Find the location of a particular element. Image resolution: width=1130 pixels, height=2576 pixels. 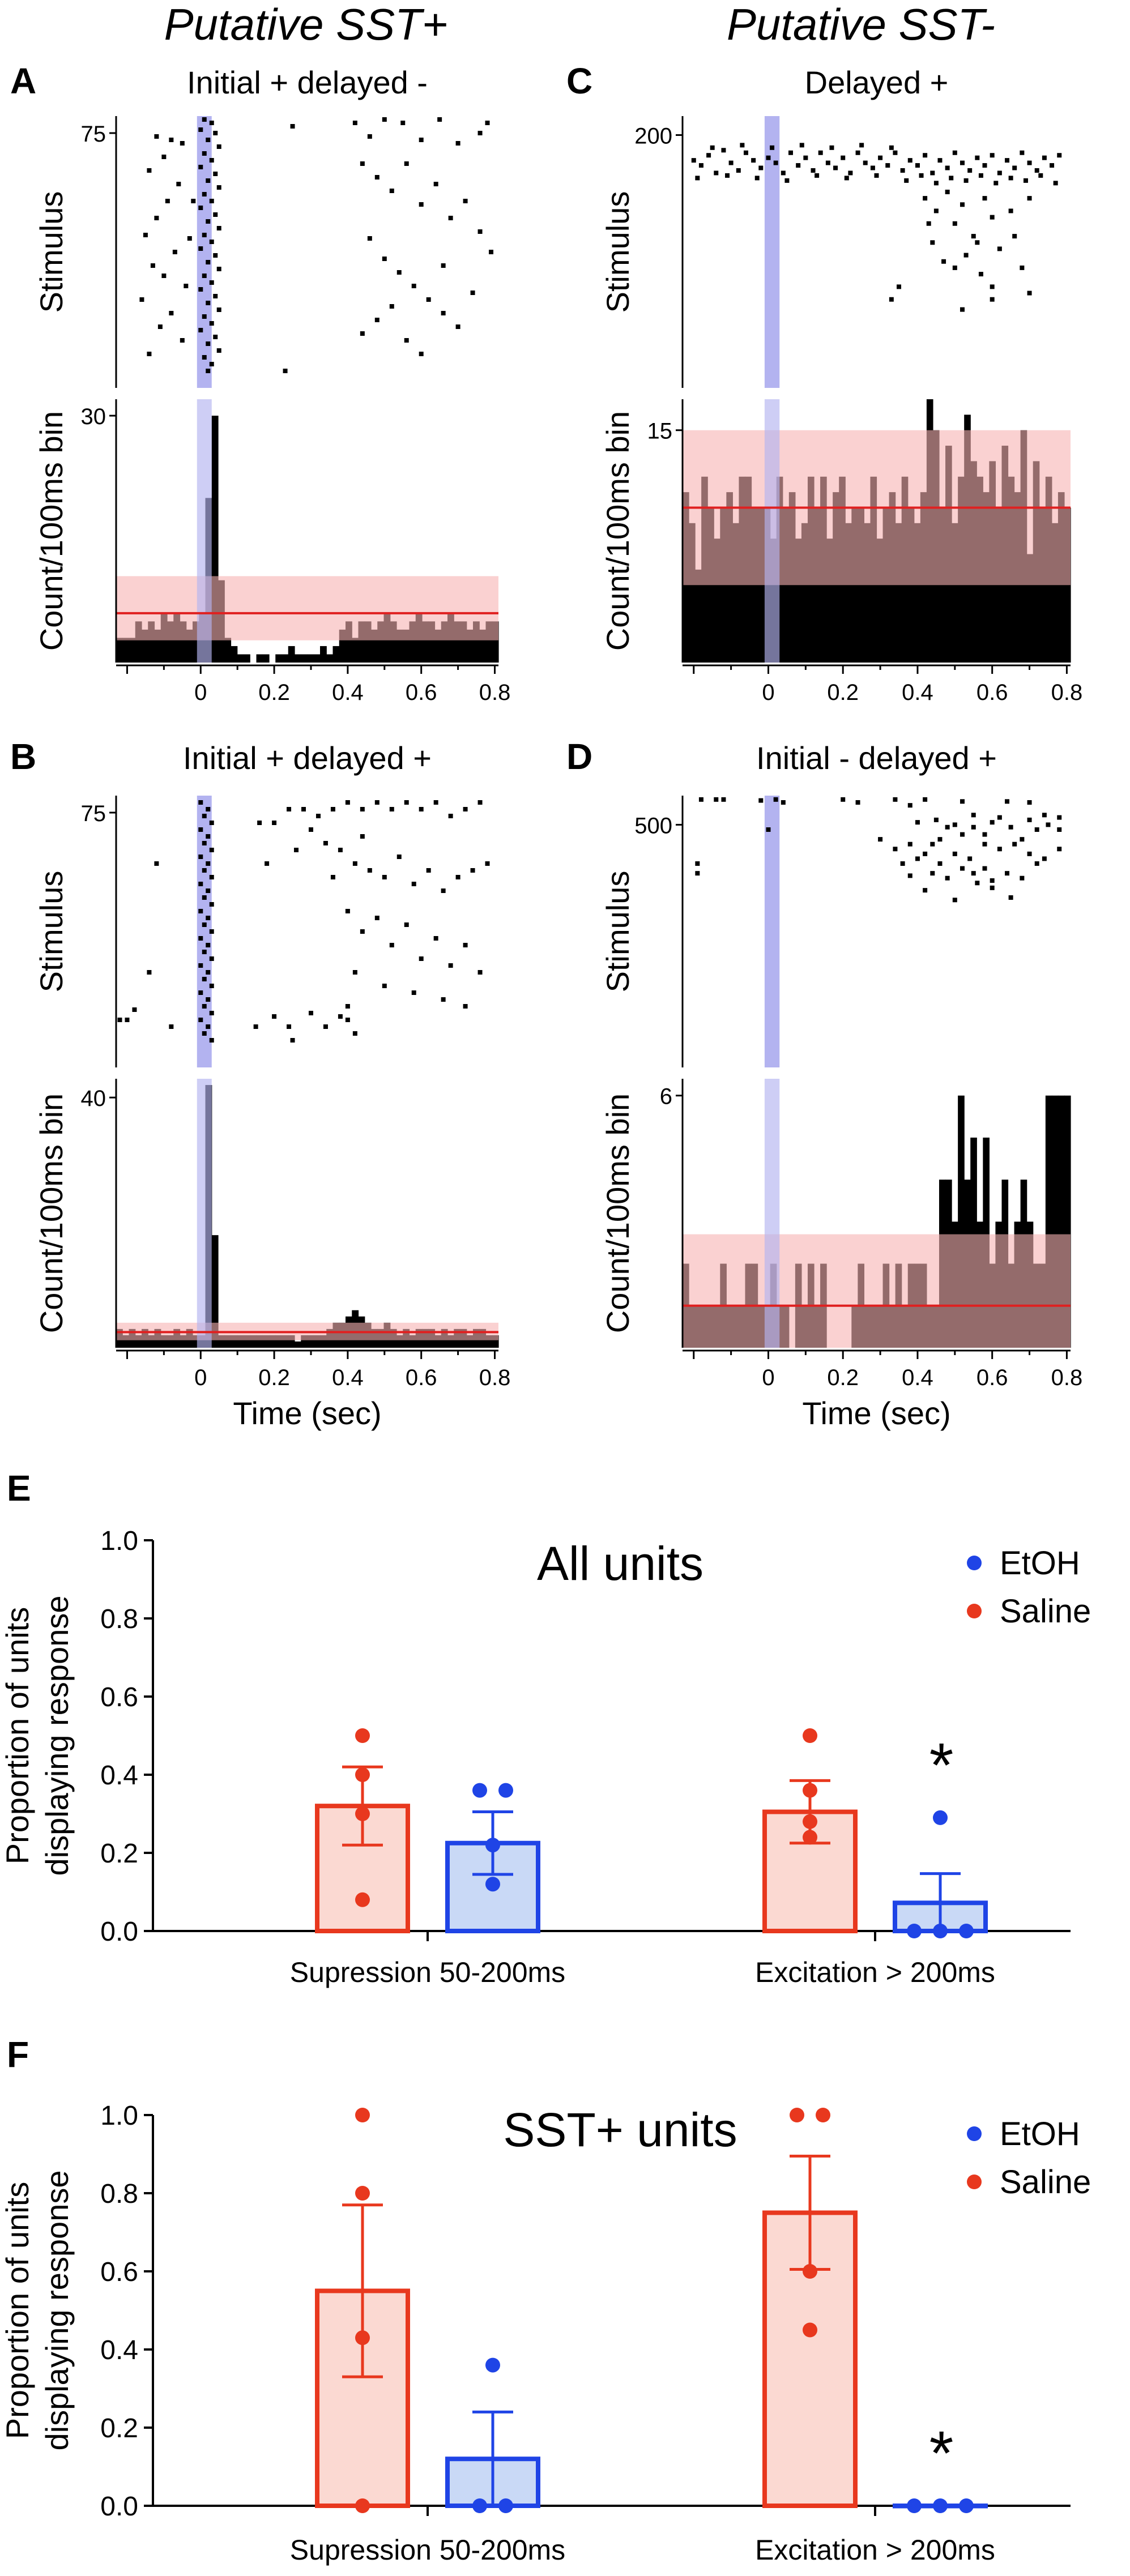

panel-title-c: Delayed + is located at coordinates (877, 83).